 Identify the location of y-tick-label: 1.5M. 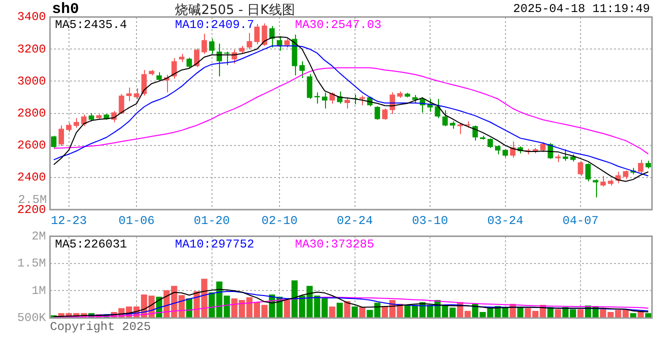
(31, 263).